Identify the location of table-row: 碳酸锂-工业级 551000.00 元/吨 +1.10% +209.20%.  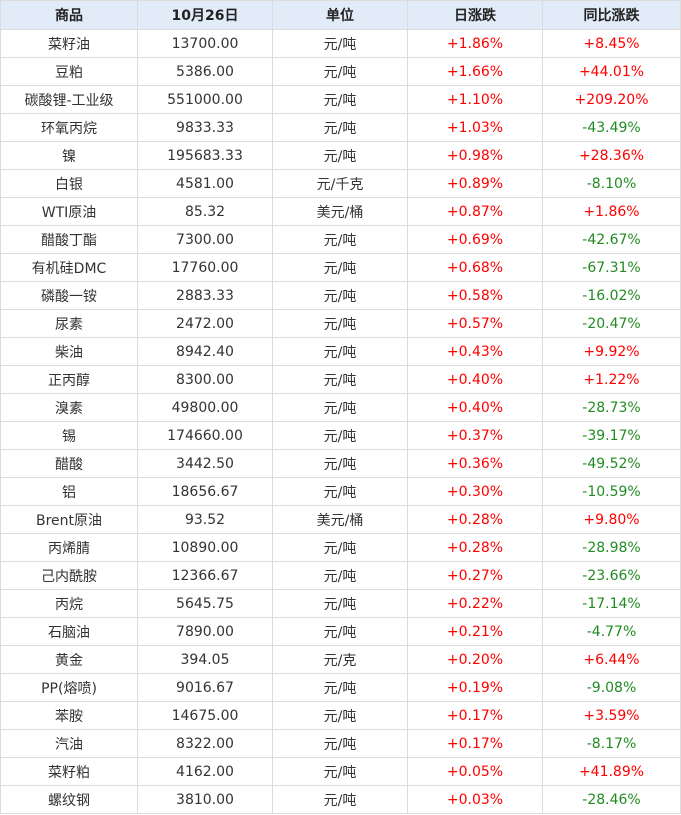
(340, 99).